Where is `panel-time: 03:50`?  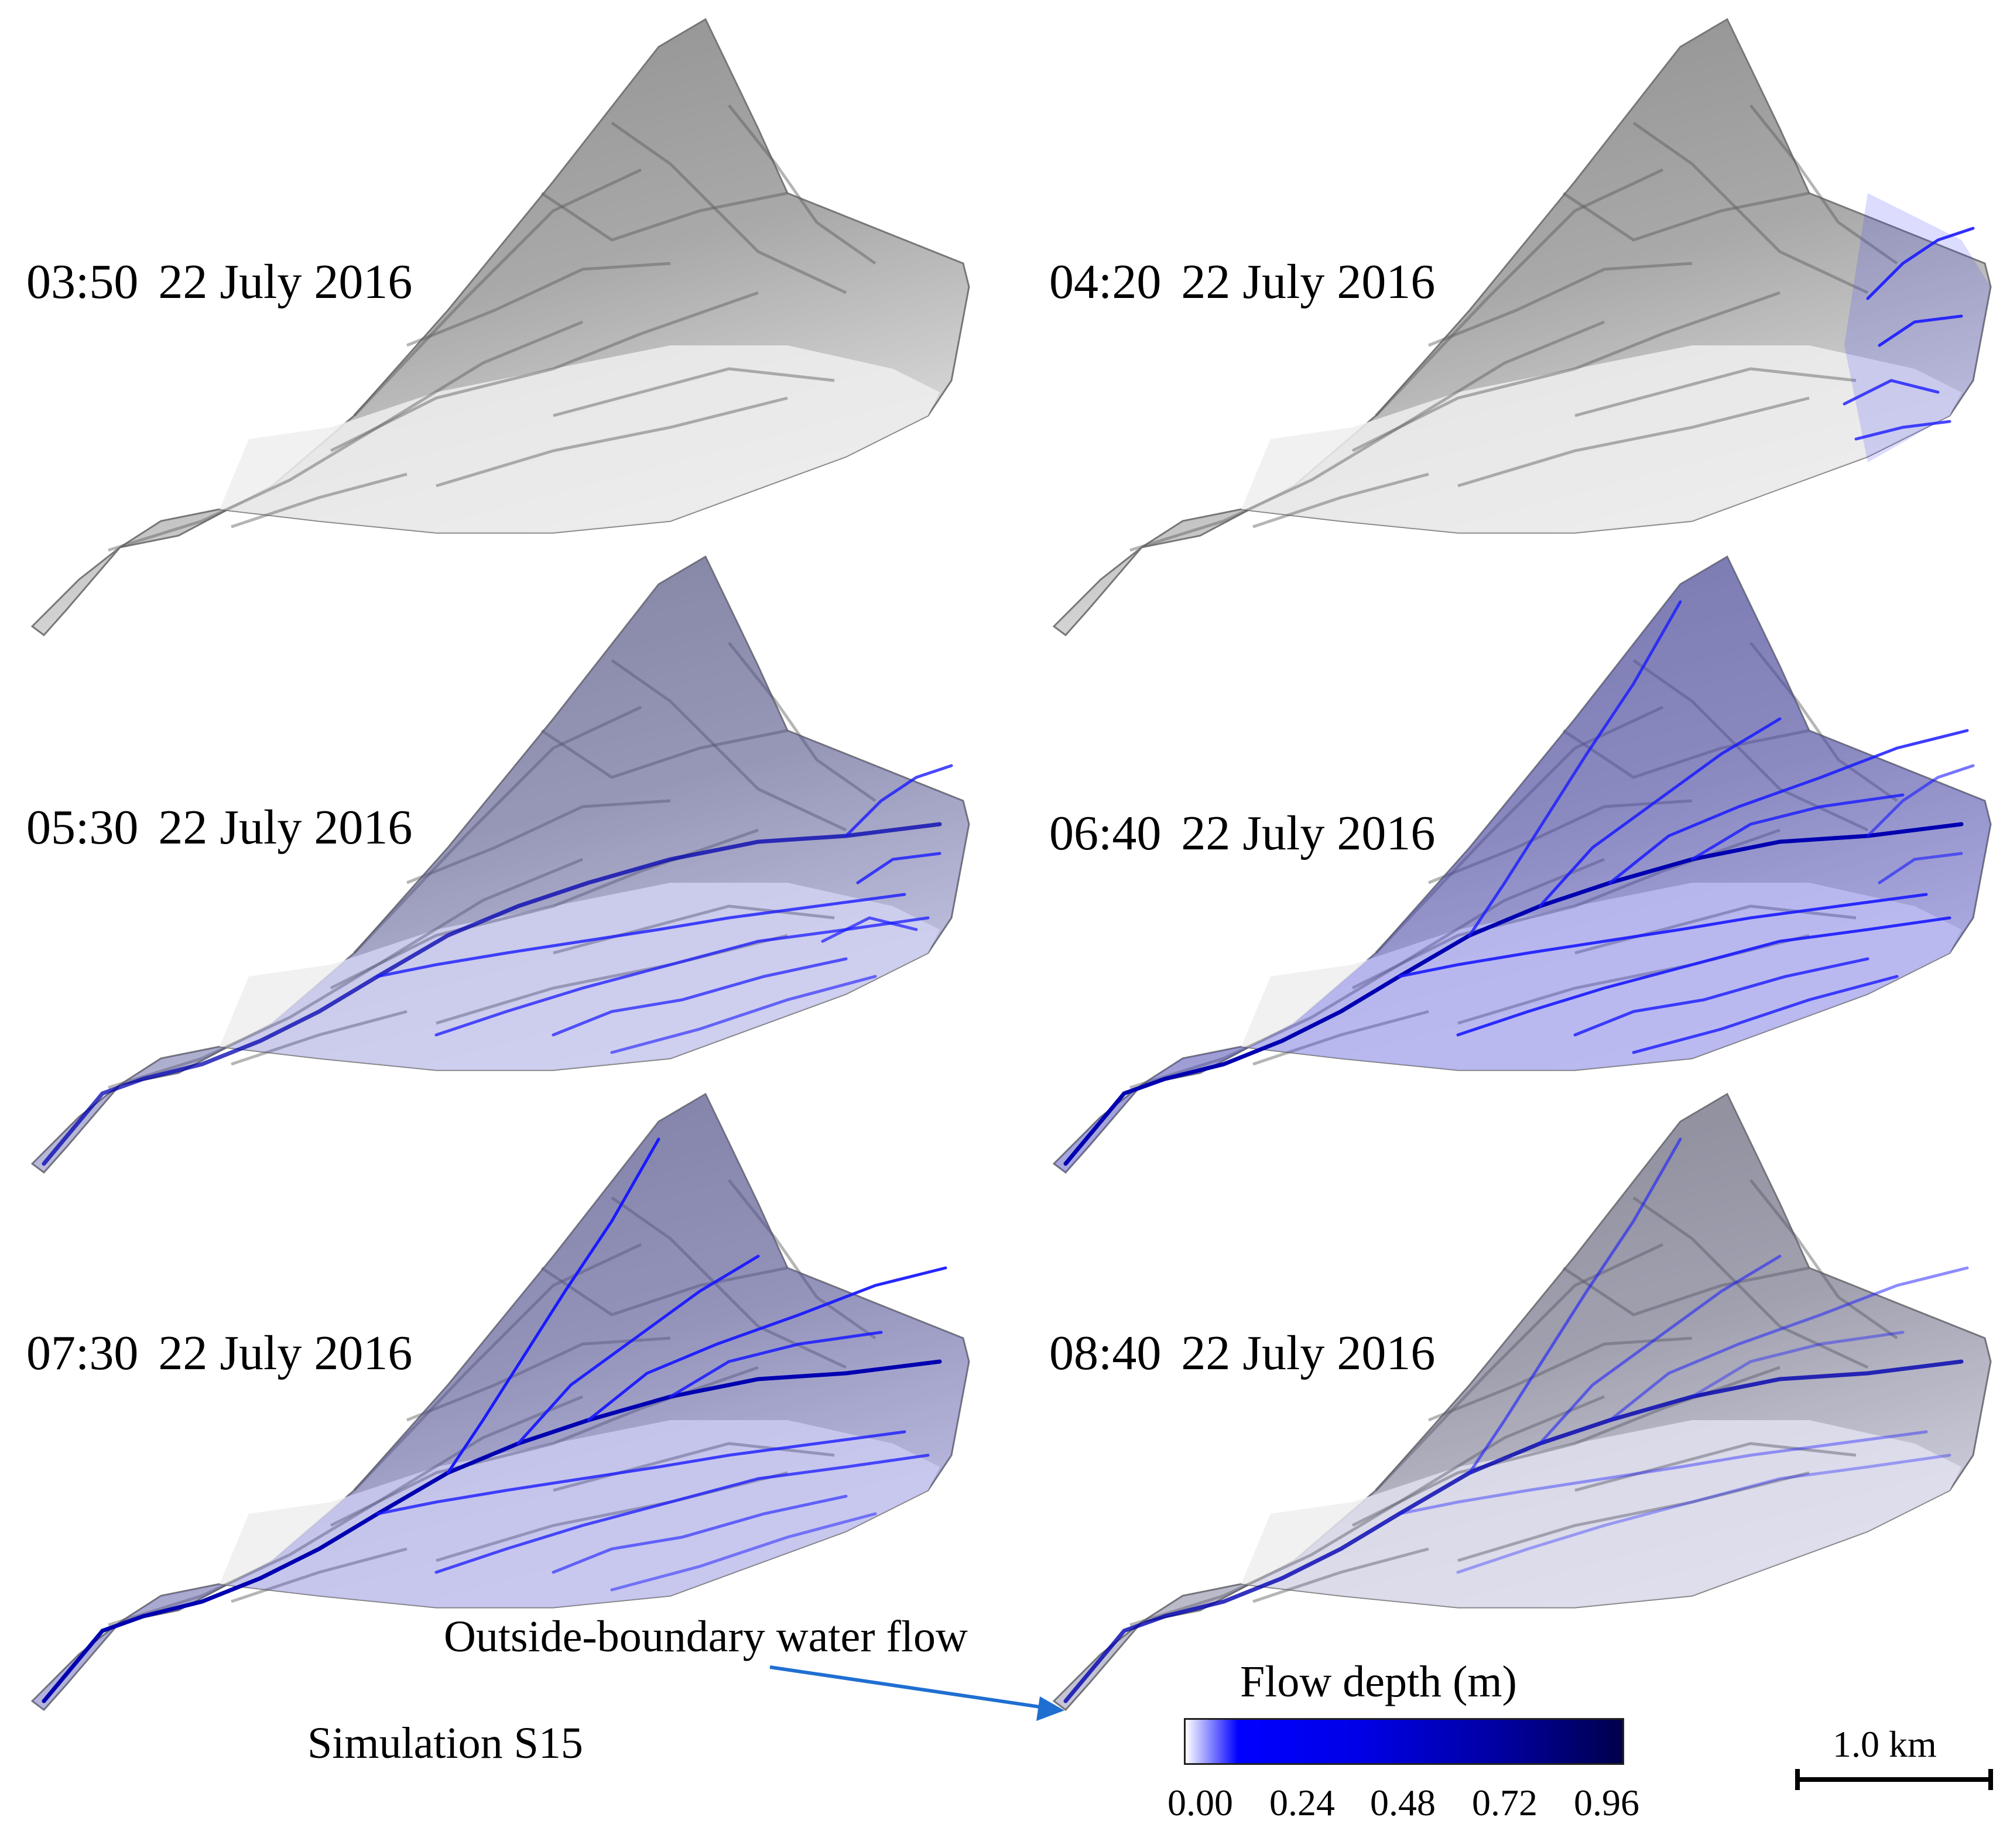
panel-time: 03:50 is located at coordinates (82, 282).